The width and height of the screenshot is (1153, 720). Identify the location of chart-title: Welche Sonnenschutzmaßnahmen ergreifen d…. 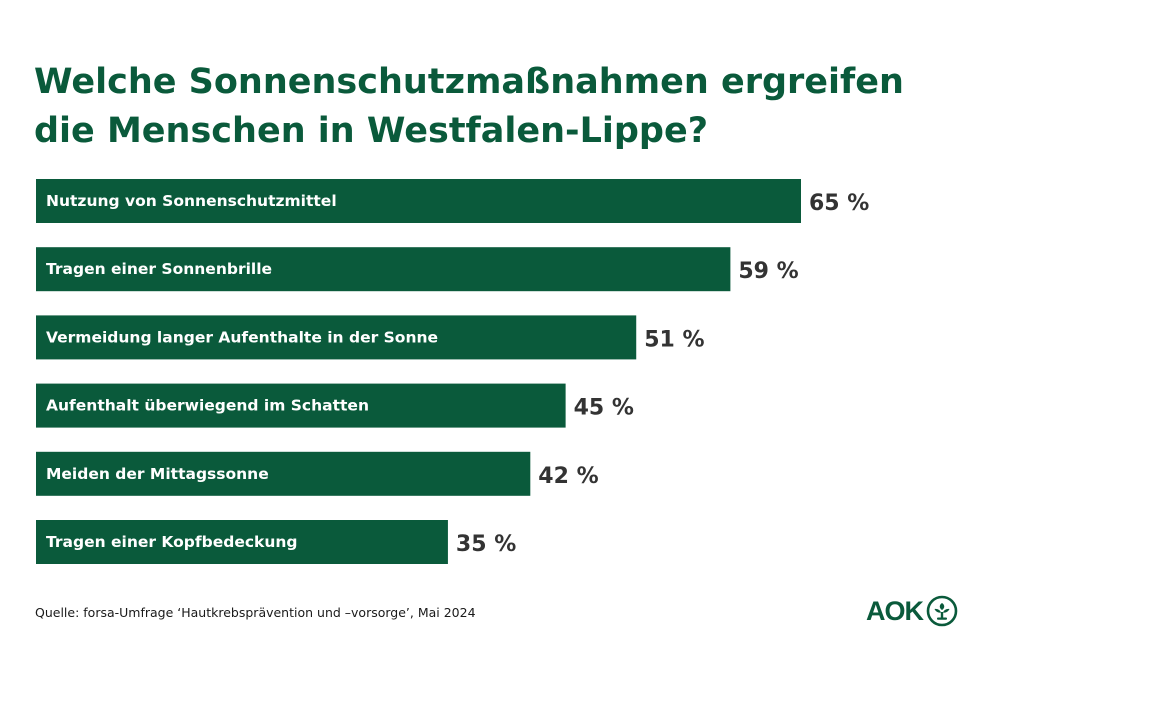
(534, 107).